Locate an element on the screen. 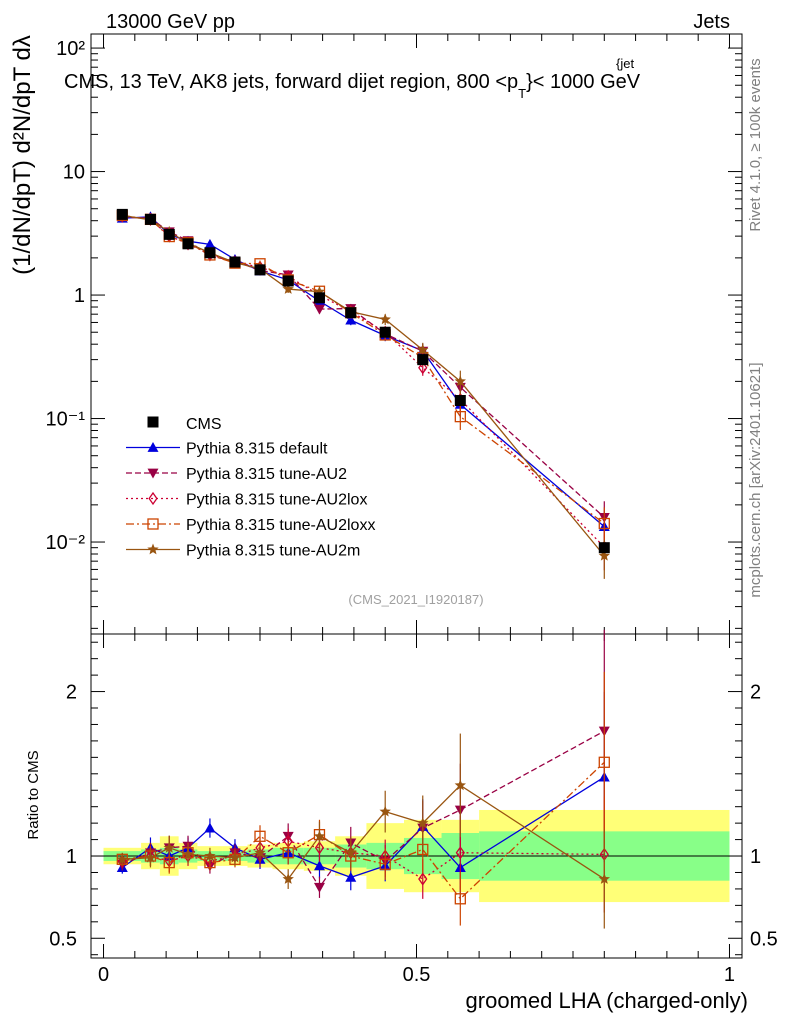 This screenshot has height=1024, width=786. y-tick-label: 1 is located at coordinates (79, 296).